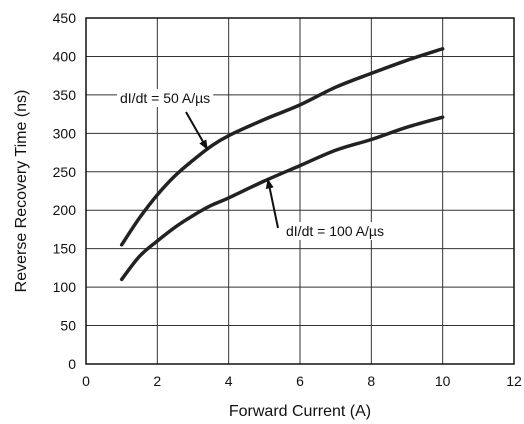 Image resolution: width=524 pixels, height=424 pixels. I want to click on annotation-label: dI/dt = 100 A/µs, so click(335, 231).